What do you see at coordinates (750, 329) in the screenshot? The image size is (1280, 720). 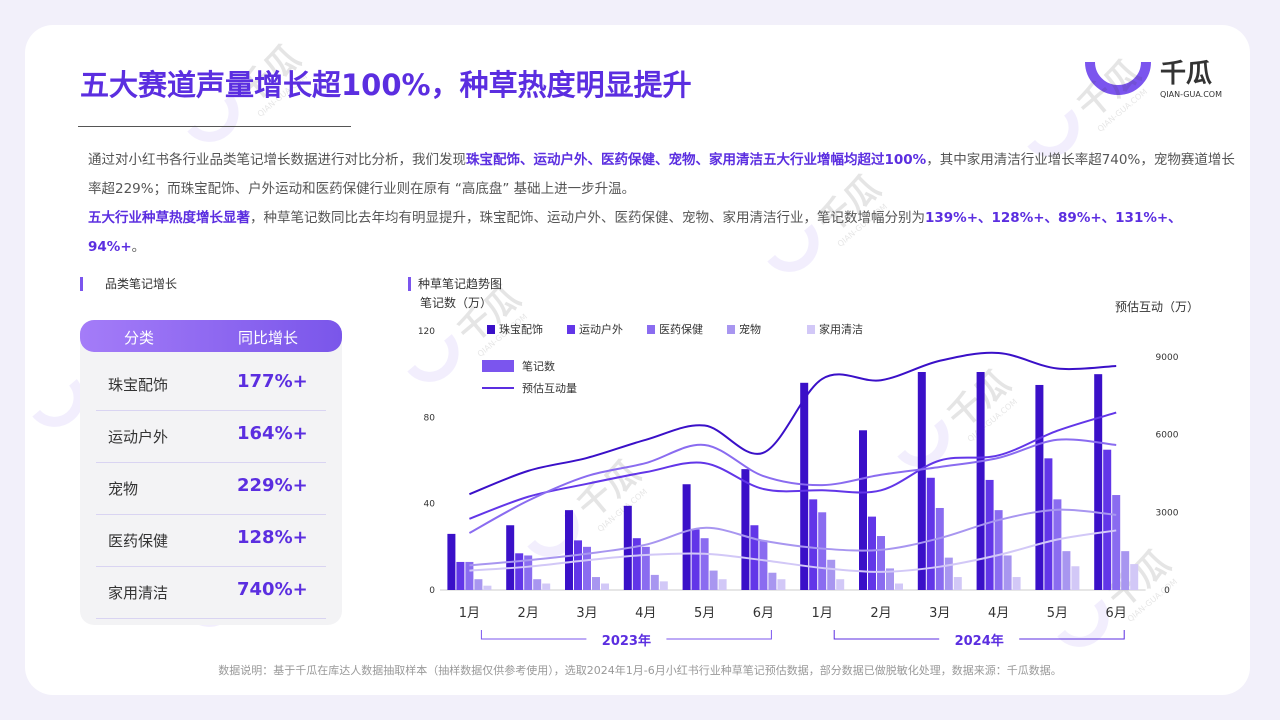 I see `legend-label: 宠物` at bounding box center [750, 329].